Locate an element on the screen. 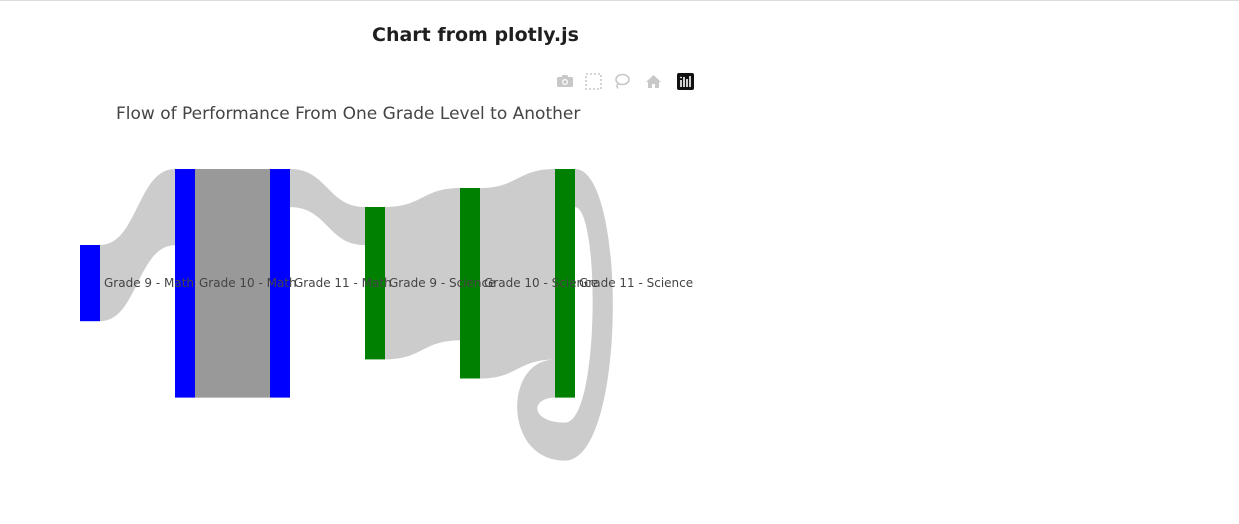 This screenshot has height=524, width=1239. box-select-icon is located at coordinates (593, 81).